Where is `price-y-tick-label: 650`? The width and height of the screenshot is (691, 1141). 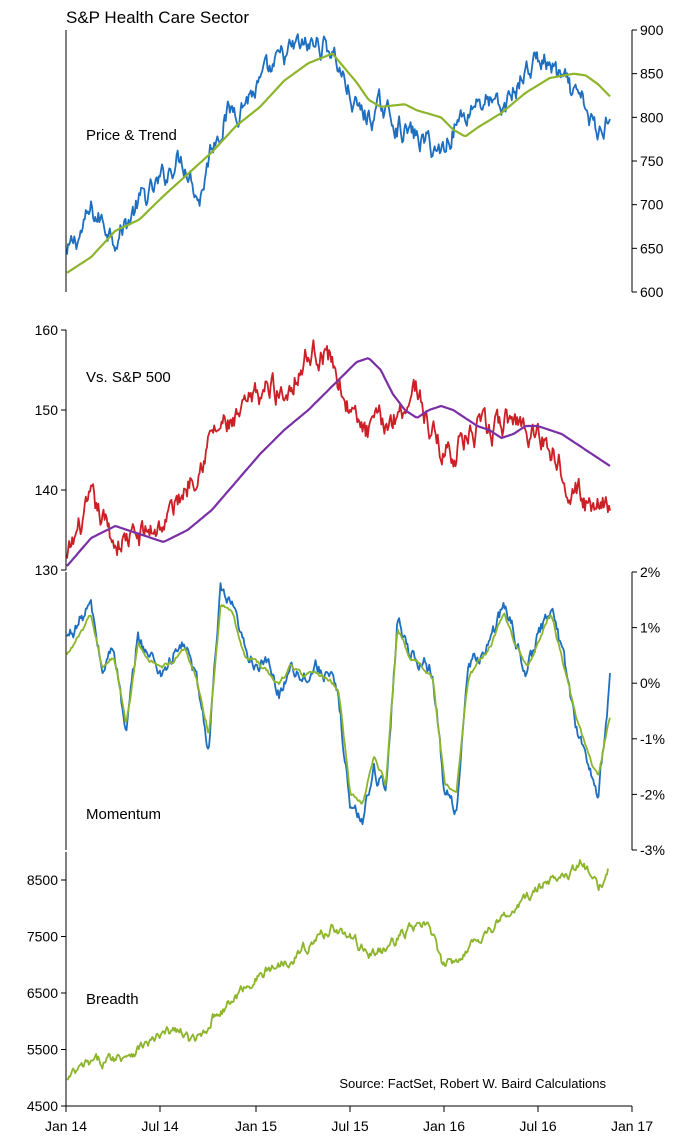 price-y-tick-label: 650 is located at coordinates (652, 248).